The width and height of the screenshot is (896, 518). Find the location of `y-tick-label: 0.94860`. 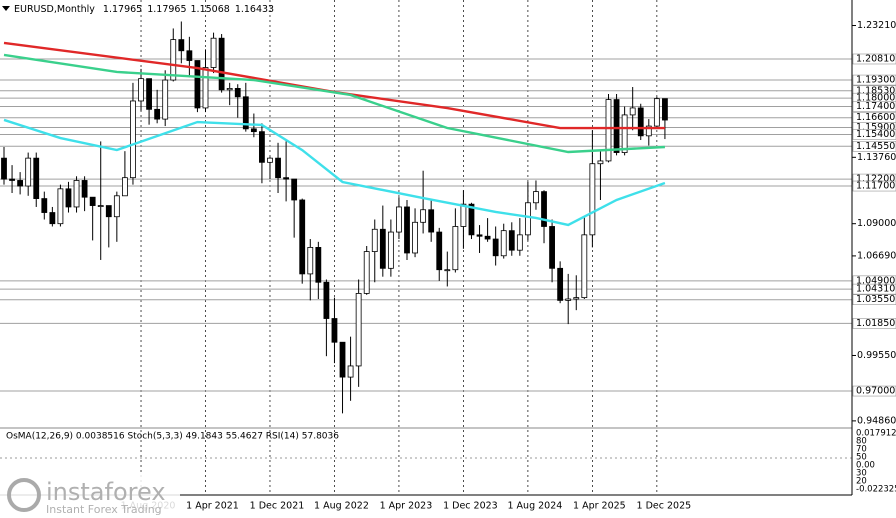

y-tick-label: 0.94860 is located at coordinates (876, 420).